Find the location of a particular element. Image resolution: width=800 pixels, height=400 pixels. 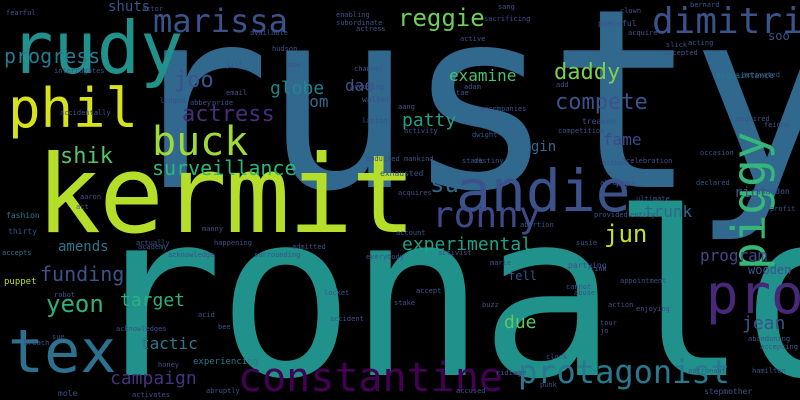

word-exhausted: exhausted is located at coordinates (402, 173).